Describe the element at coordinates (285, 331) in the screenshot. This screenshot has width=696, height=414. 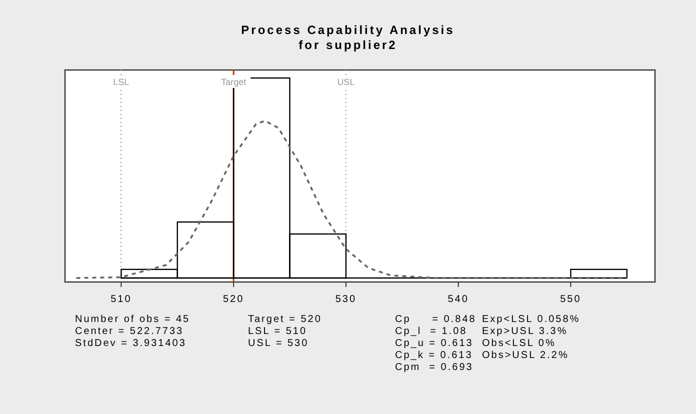
I see `text: Target = 520 LSL = 510 USL = 530` at that location.